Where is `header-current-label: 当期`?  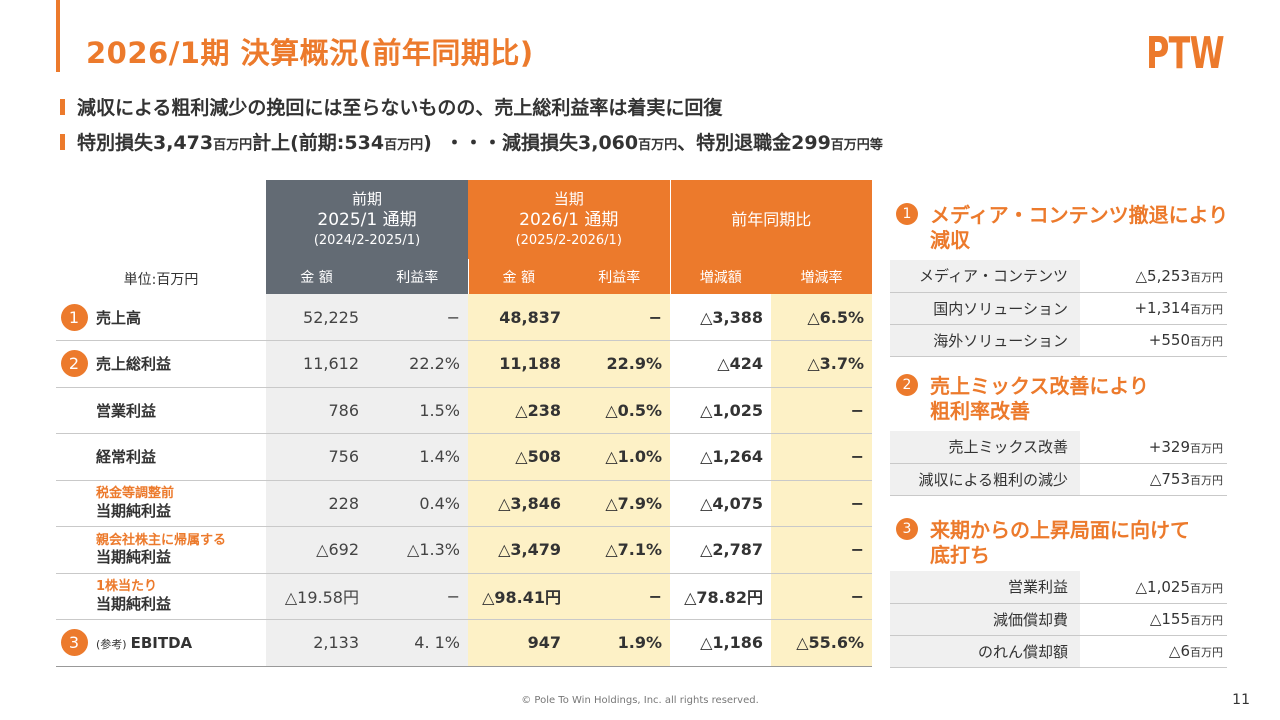
header-current-label: 当期 is located at coordinates (568, 199).